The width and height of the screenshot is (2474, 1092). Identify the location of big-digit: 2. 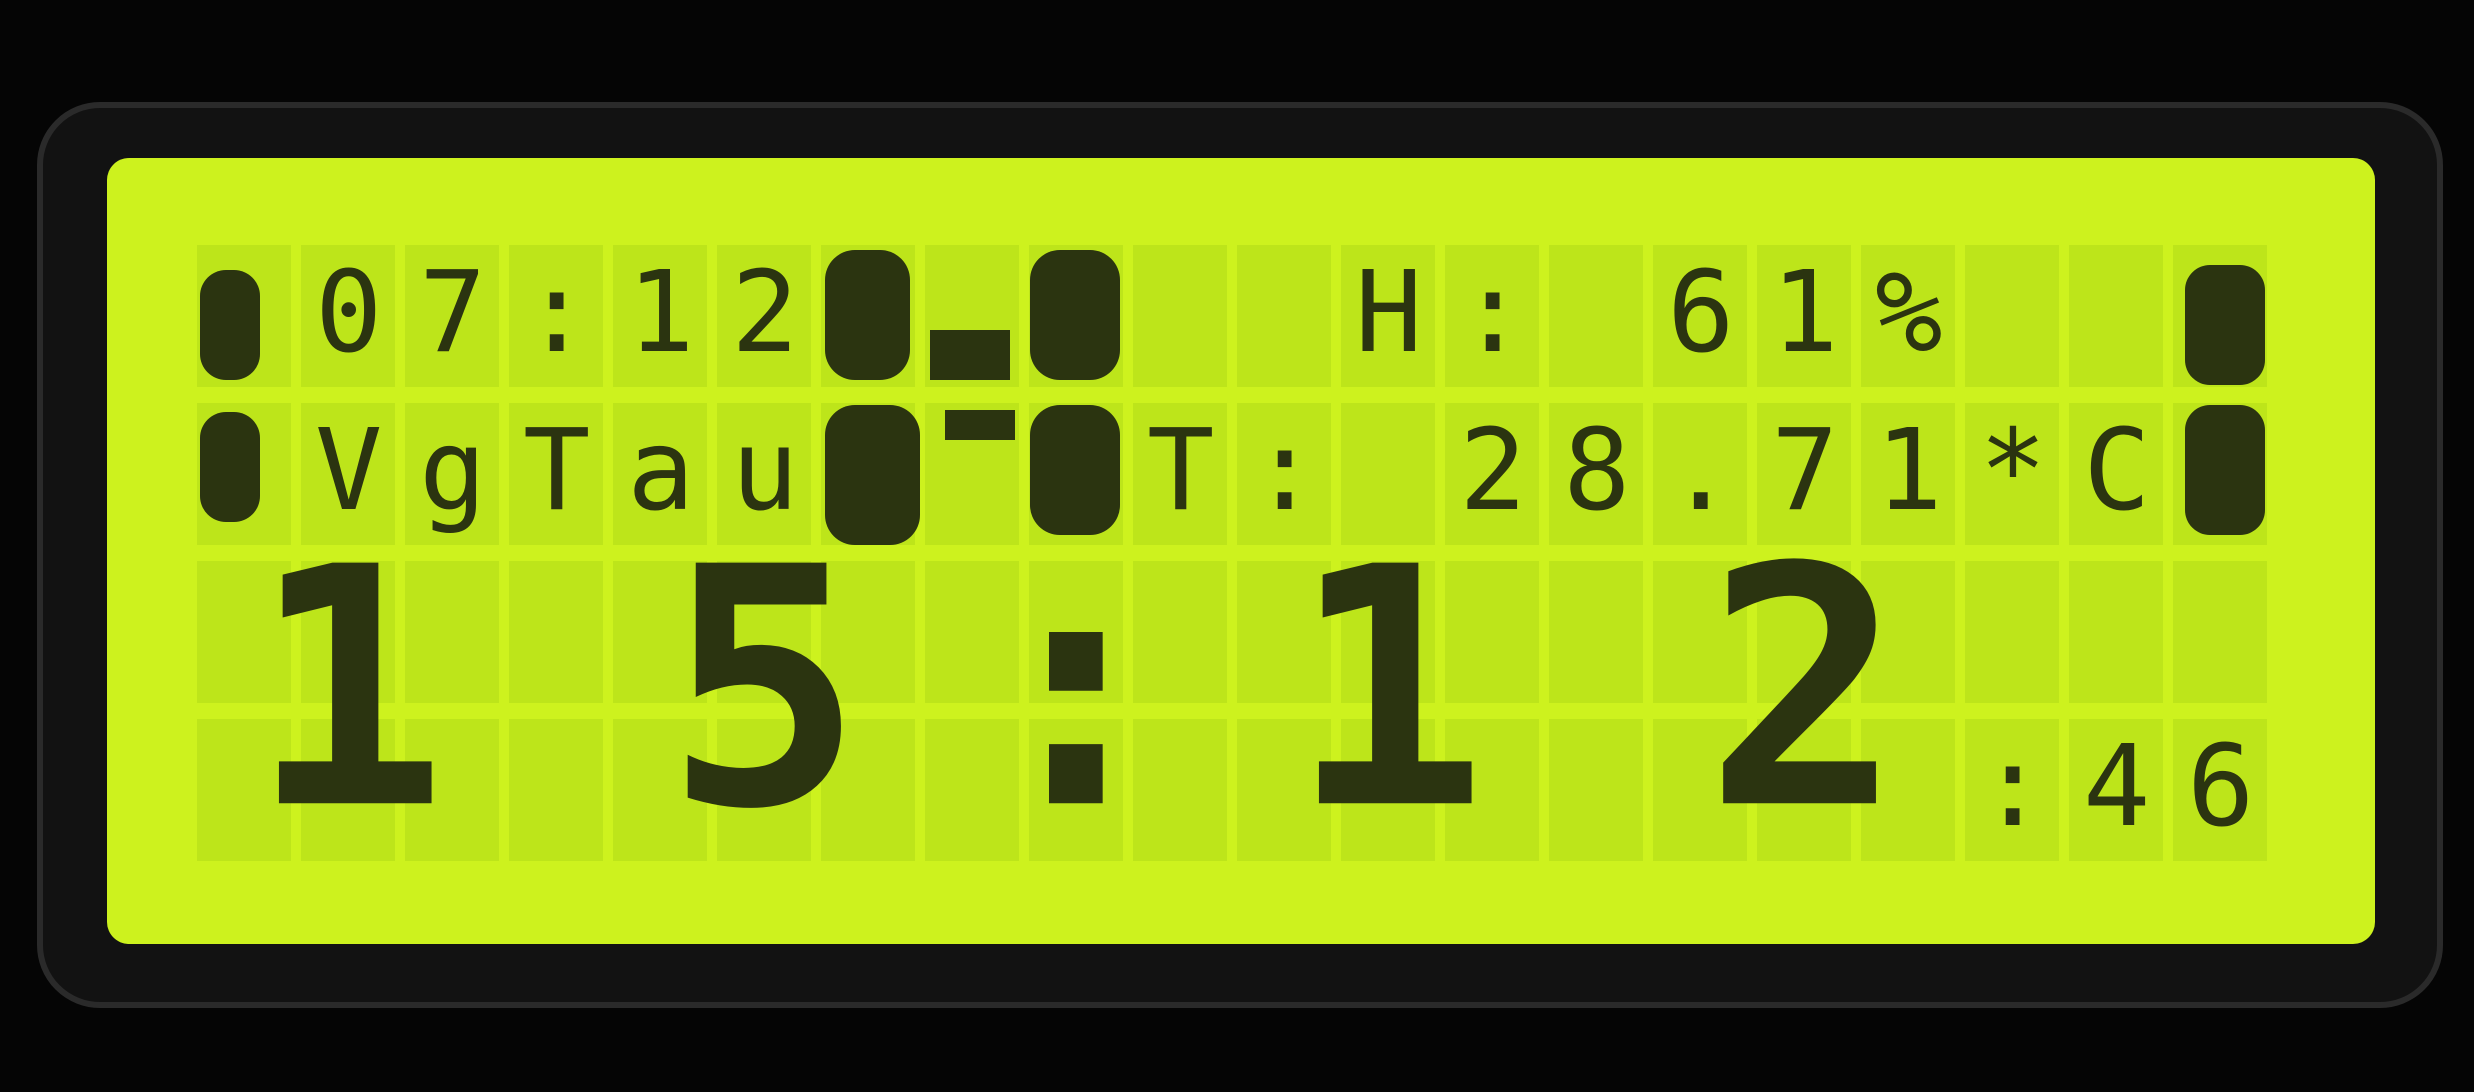
(1804, 689).